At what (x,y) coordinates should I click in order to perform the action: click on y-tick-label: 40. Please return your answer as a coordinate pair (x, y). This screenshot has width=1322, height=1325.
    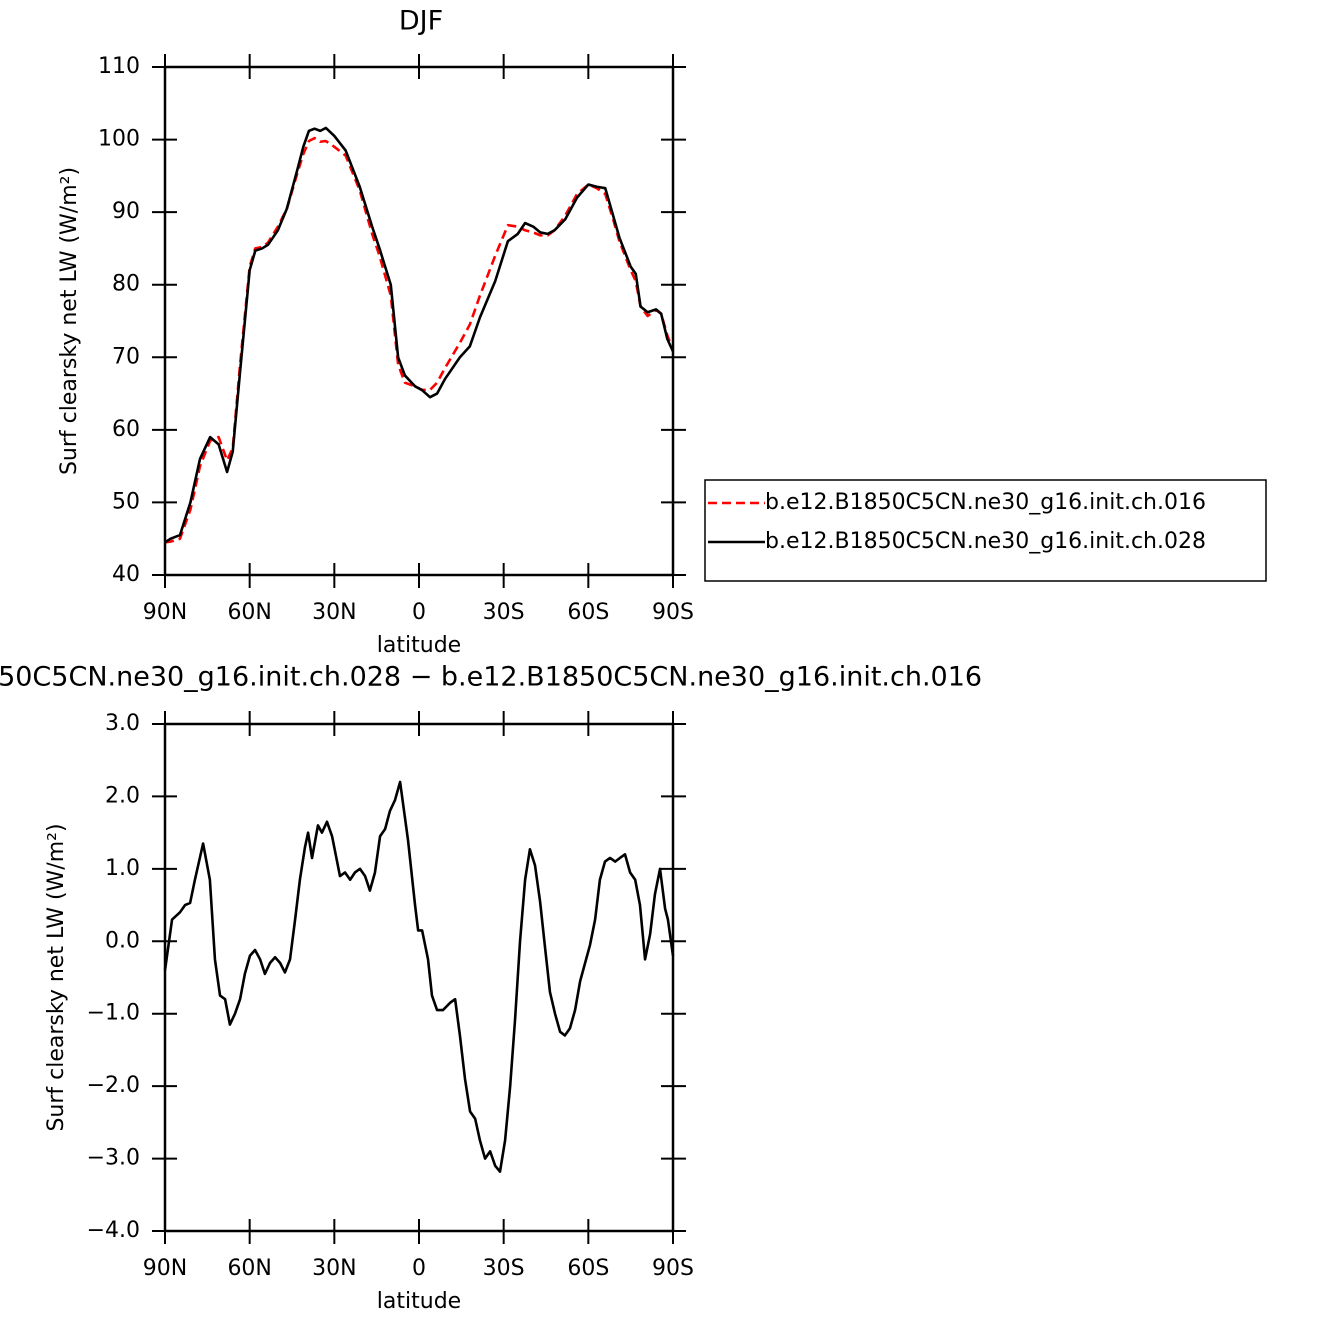
    Looking at the image, I should click on (126, 574).